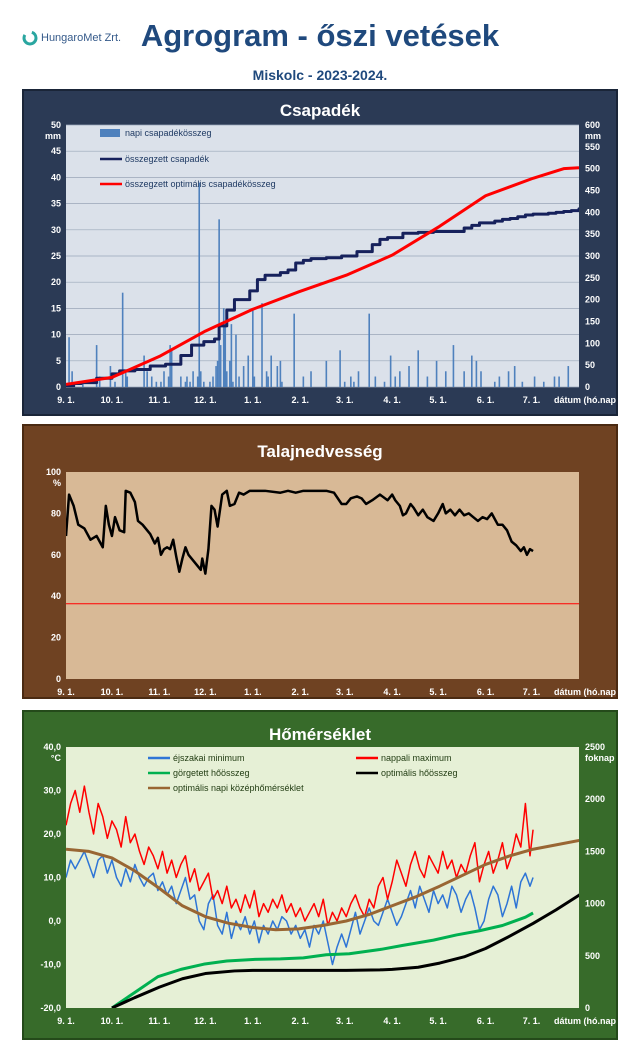 This screenshot has width=640, height=1060. What do you see at coordinates (592, 191) in the screenshot?
I see `y2-tick-label: 450` at bounding box center [592, 191].